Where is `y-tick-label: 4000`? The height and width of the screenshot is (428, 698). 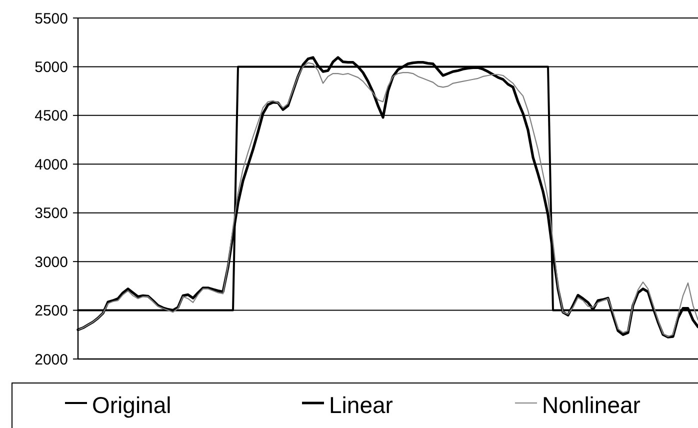
y-tick-label: 4000 is located at coordinates (51, 165).